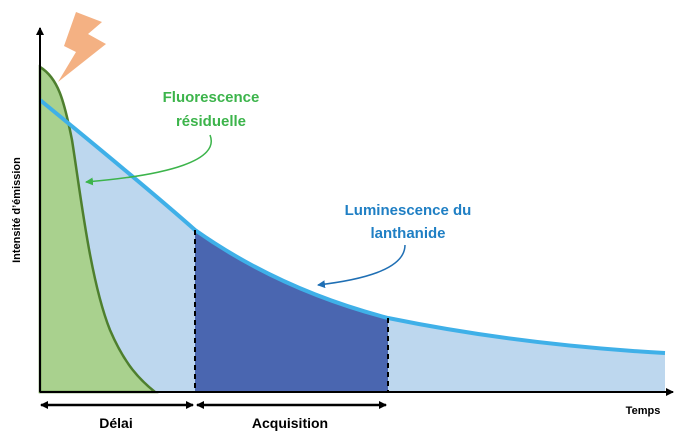  What do you see at coordinates (82, 47) in the screenshot?
I see `excitation-flash` at bounding box center [82, 47].